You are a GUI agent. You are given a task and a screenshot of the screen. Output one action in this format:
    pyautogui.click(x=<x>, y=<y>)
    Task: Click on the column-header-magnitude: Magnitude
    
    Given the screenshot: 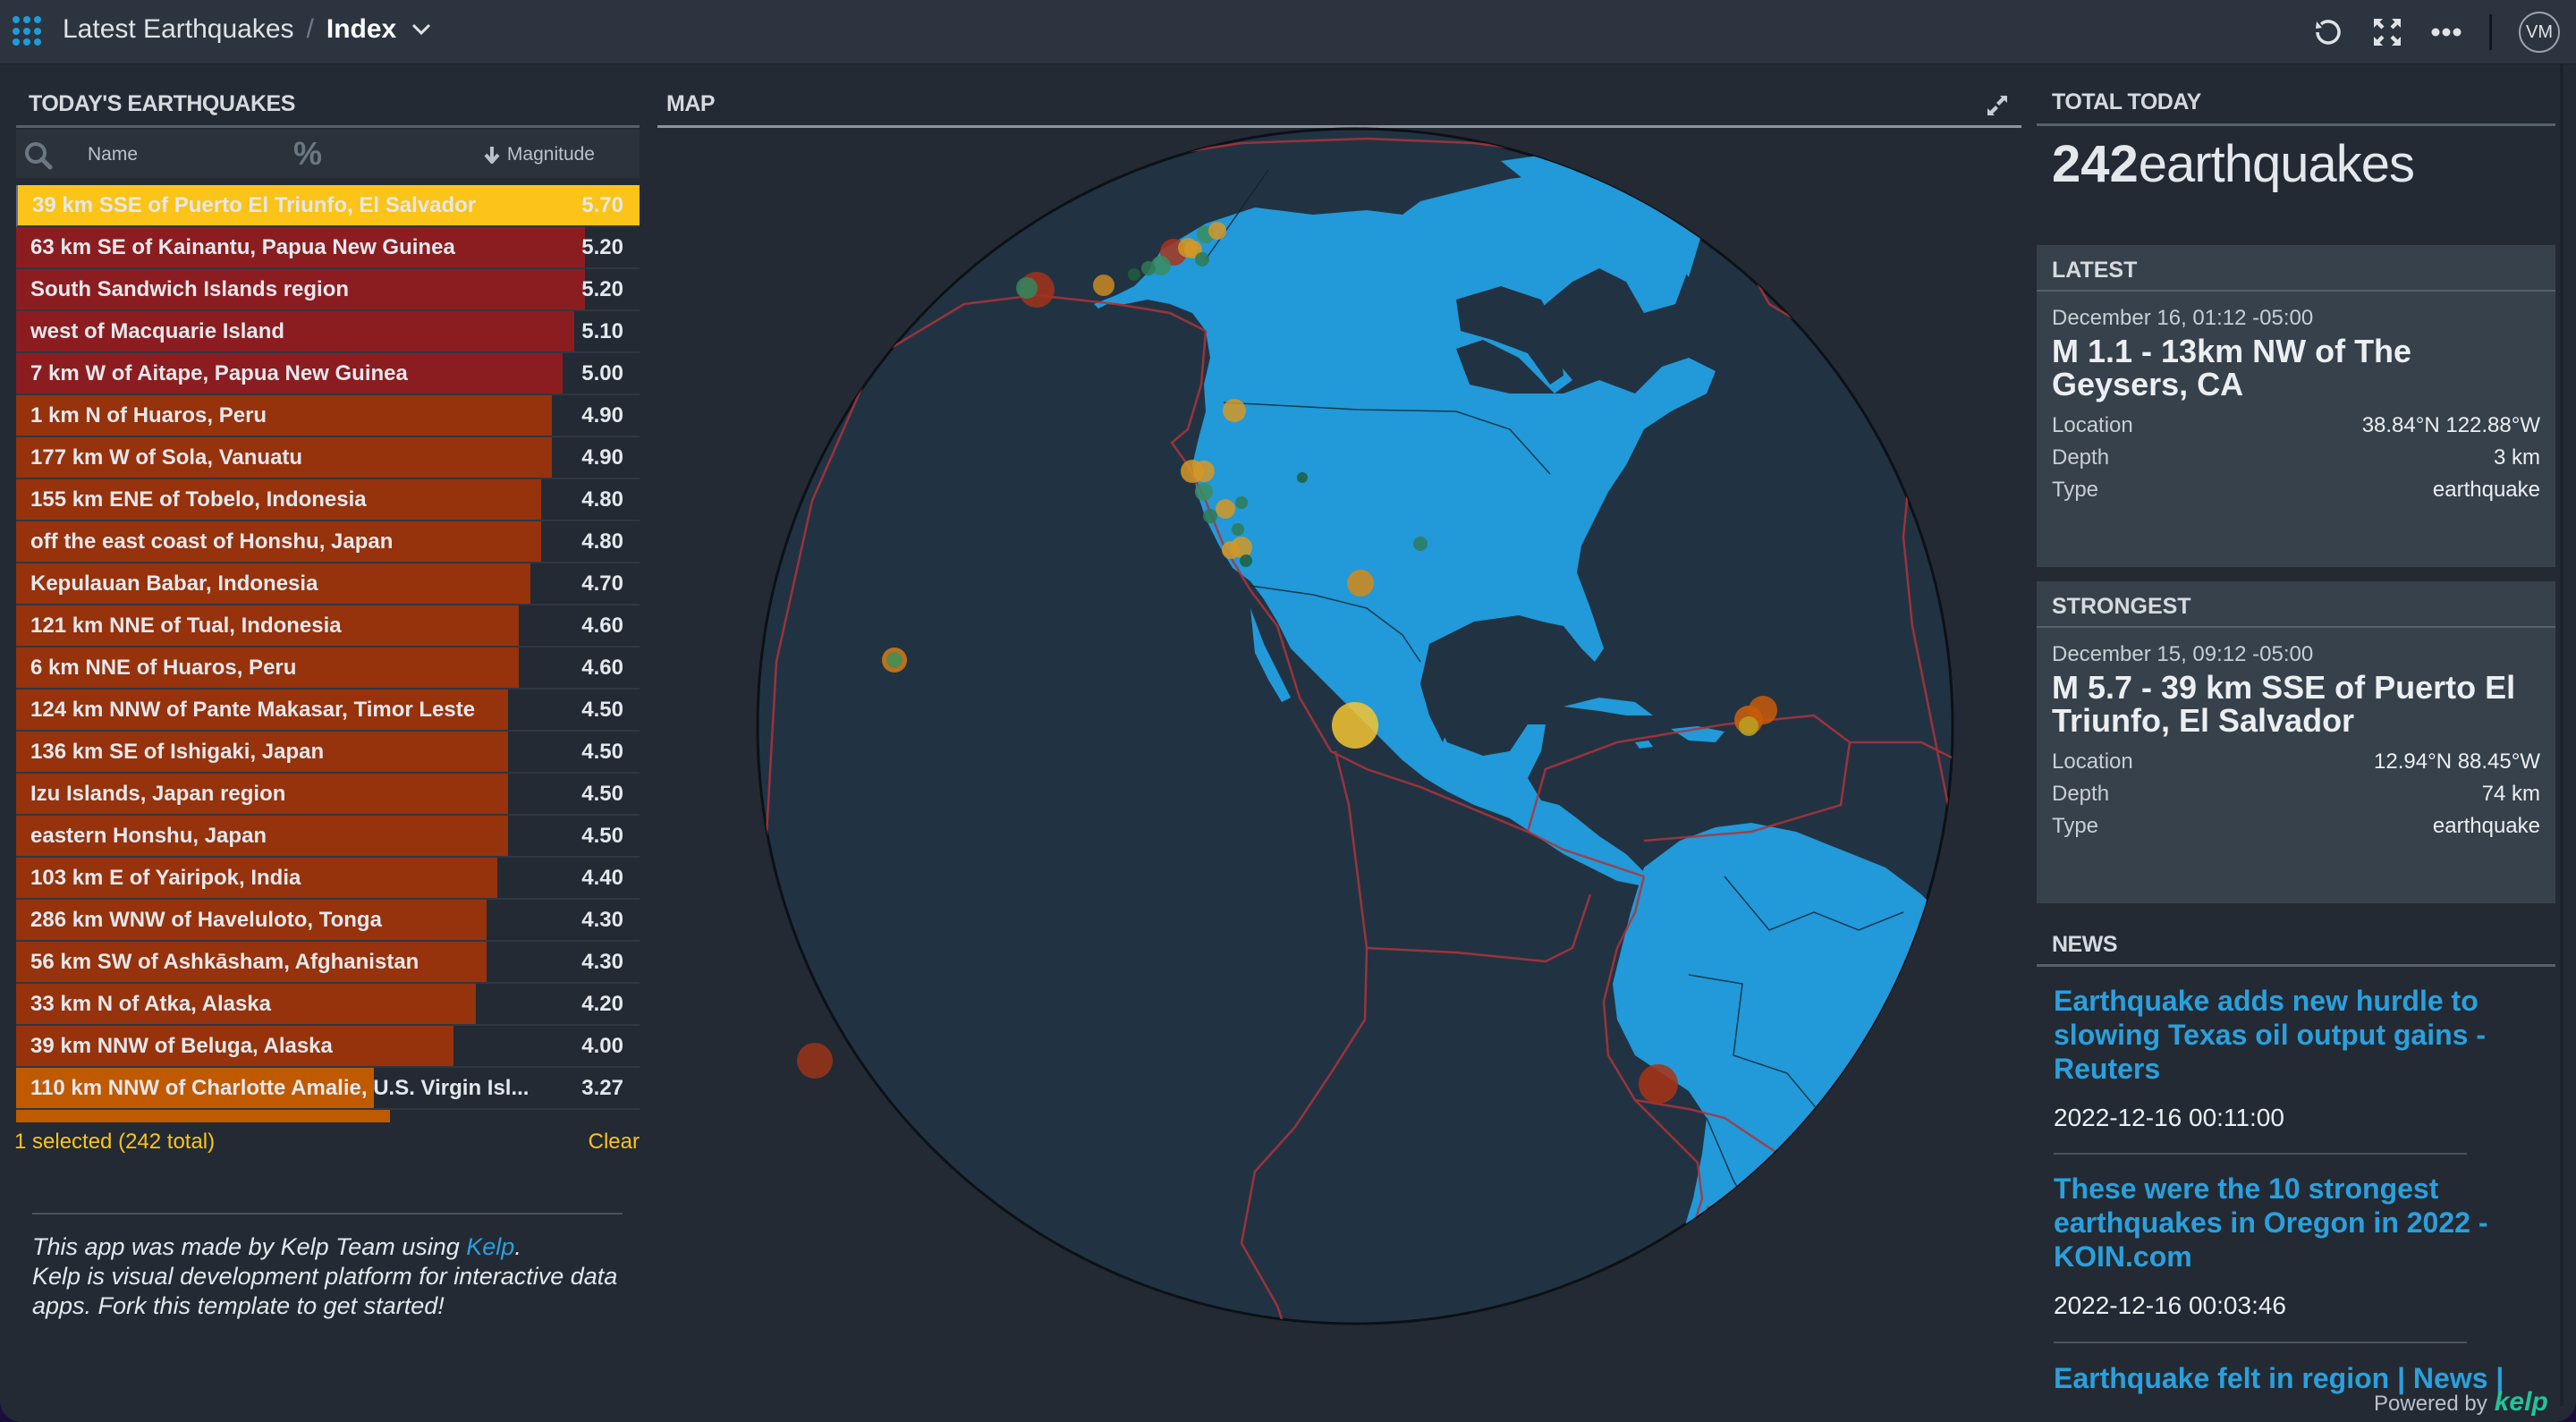 What is the action you would take?
    pyautogui.click(x=539, y=154)
    